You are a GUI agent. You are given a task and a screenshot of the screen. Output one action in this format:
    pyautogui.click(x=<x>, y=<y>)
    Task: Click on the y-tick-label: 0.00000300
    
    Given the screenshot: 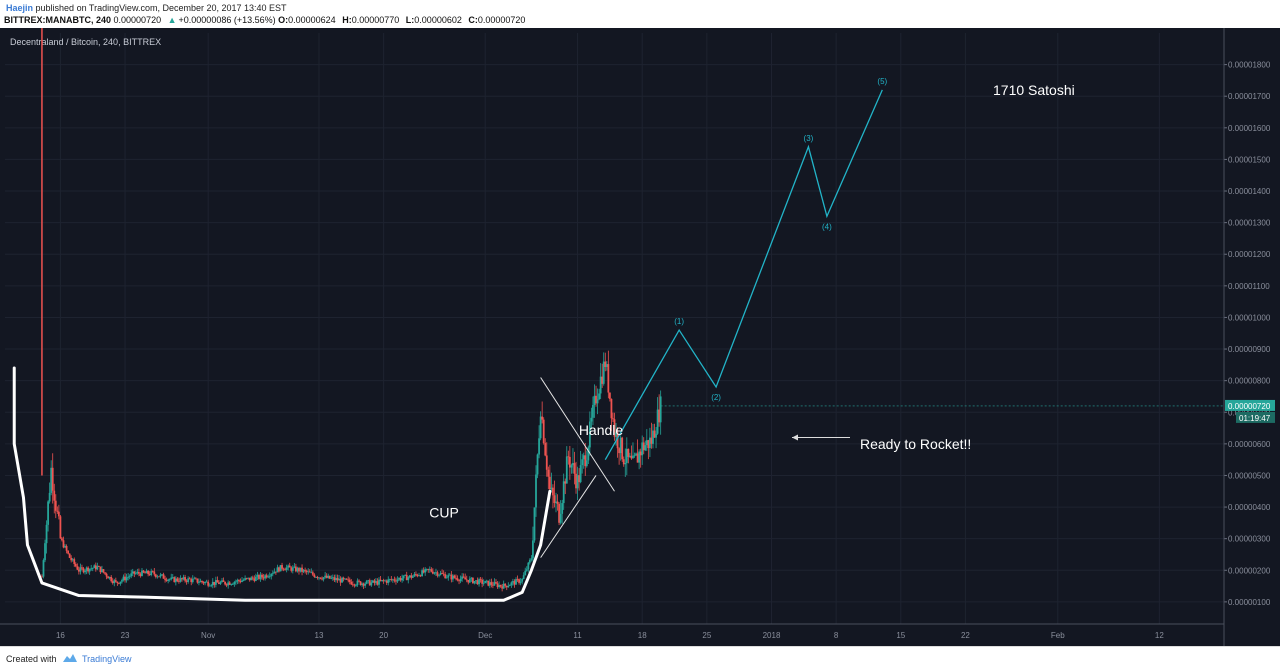 What is the action you would take?
    pyautogui.click(x=1249, y=539)
    